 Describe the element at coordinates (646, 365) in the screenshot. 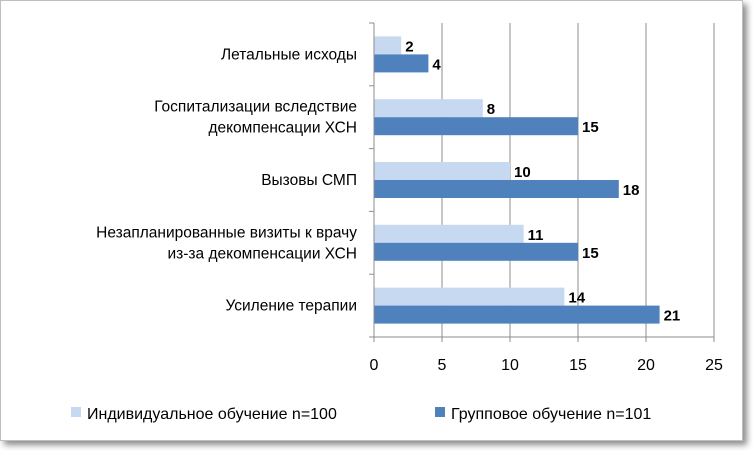

I see `x-tick-label: 20` at that location.